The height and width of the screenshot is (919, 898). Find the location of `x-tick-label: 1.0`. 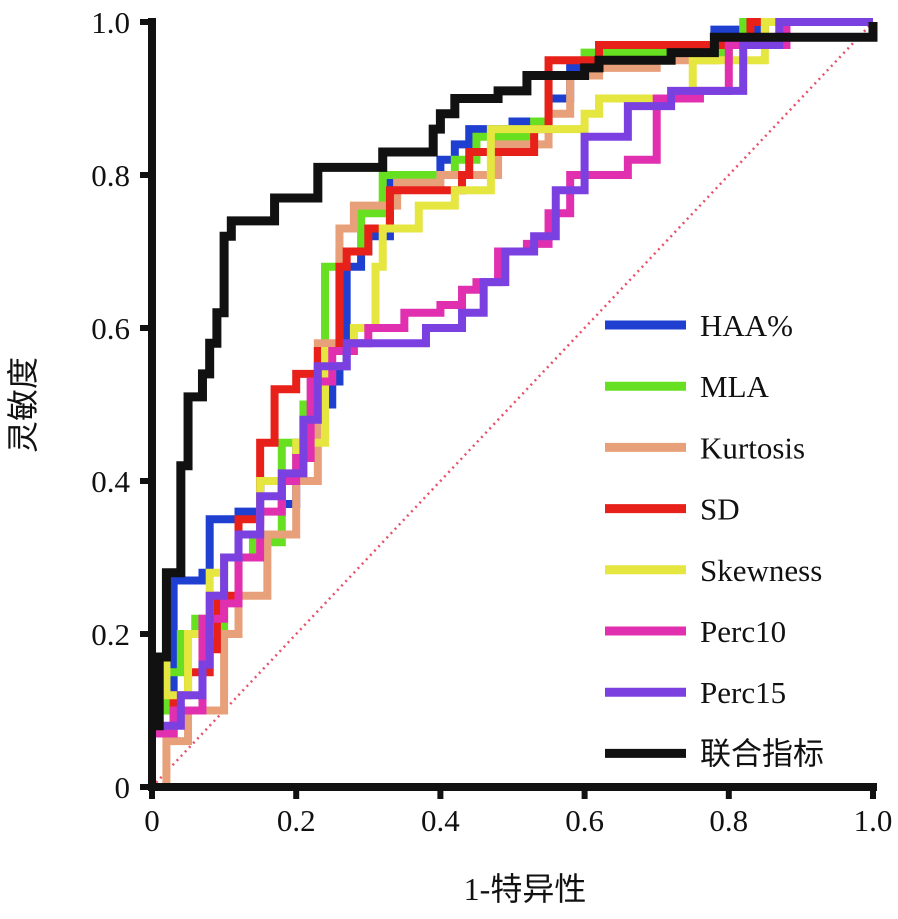

x-tick-label: 1.0 is located at coordinates (873, 820).